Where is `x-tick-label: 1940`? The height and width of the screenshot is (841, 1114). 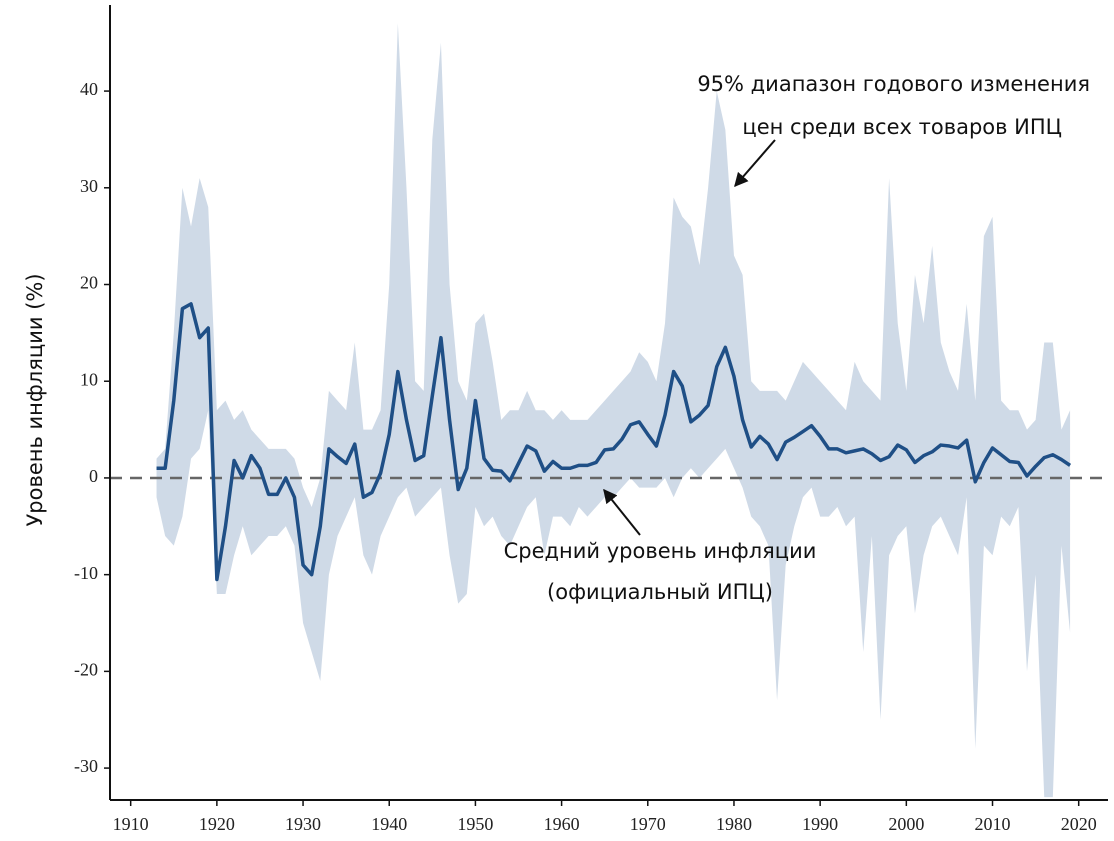
x-tick-label: 1940 is located at coordinates (389, 824).